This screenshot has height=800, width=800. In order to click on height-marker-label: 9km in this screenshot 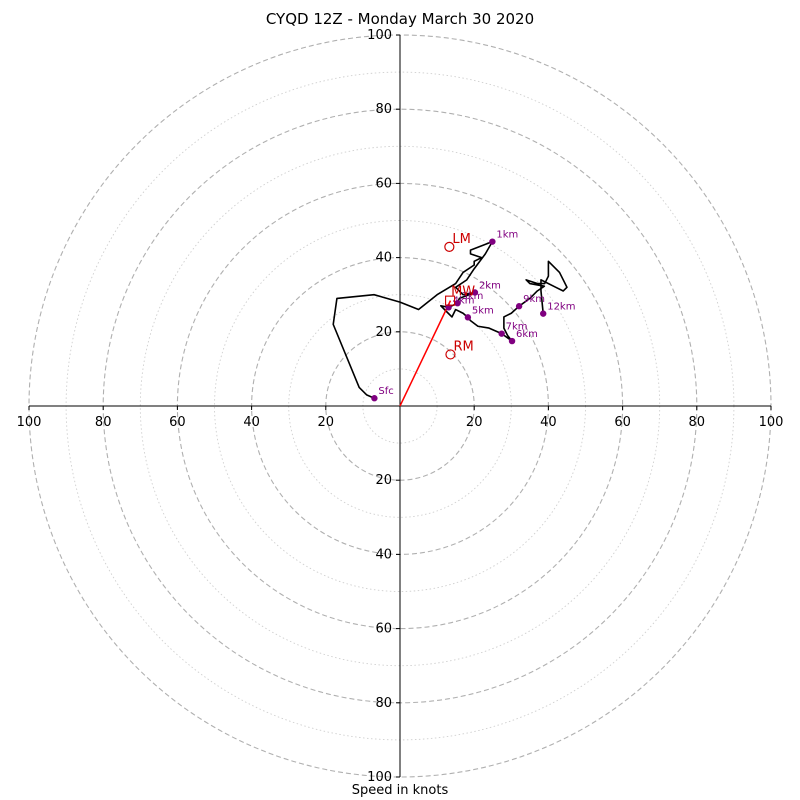, I will do `click(534, 299)`.